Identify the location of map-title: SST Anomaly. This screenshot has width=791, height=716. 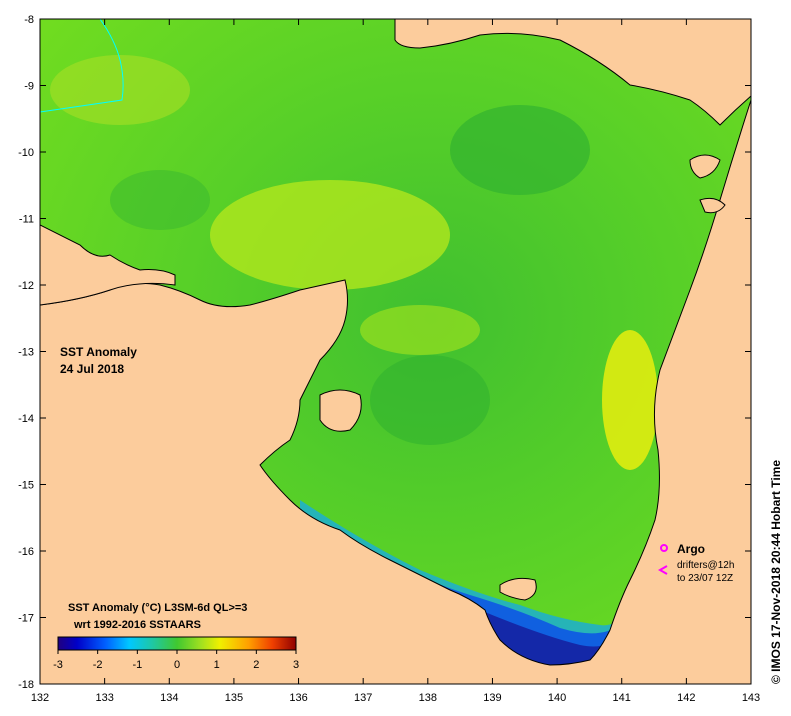
(98, 352).